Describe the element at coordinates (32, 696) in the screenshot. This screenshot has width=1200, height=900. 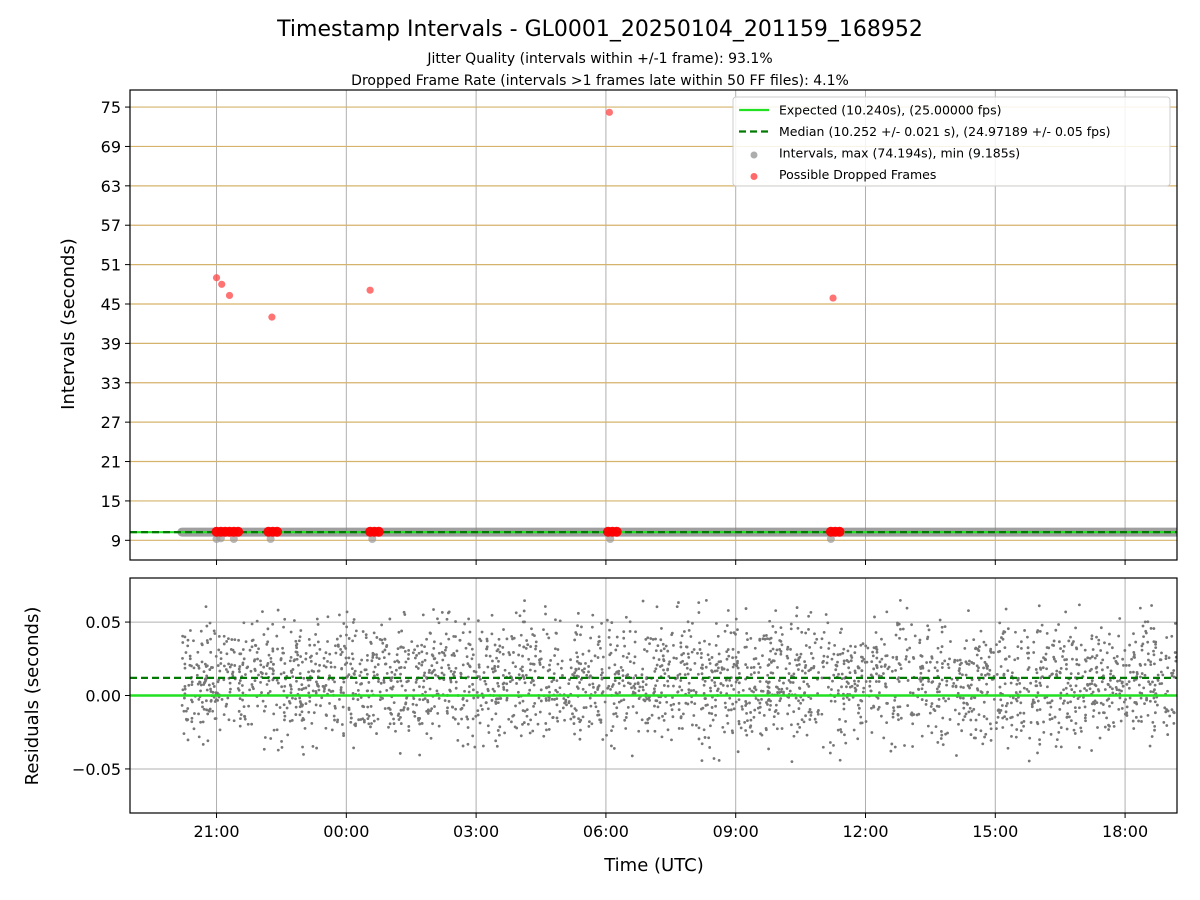
I see `residuals-y-axis-label: Residuals (seconds)` at that location.